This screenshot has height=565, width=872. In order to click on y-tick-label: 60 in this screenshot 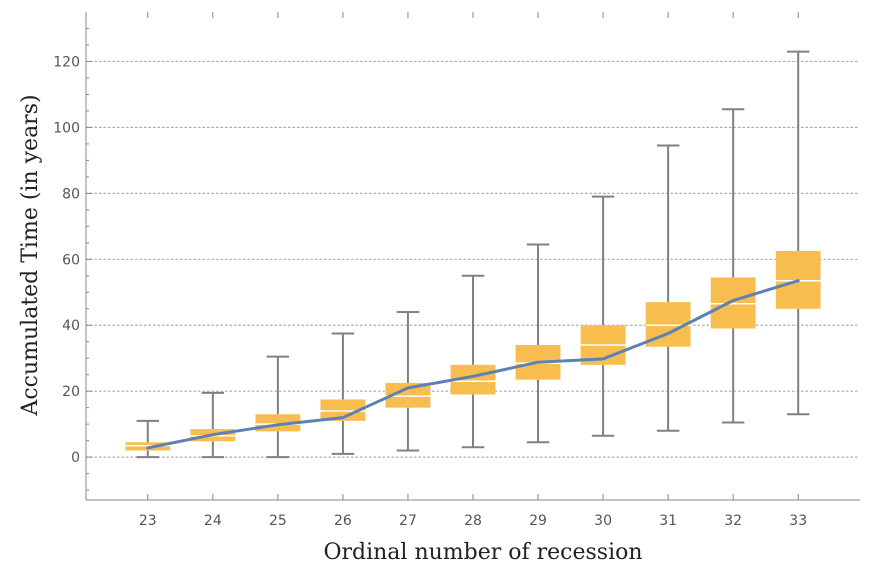, I will do `click(71, 260)`.